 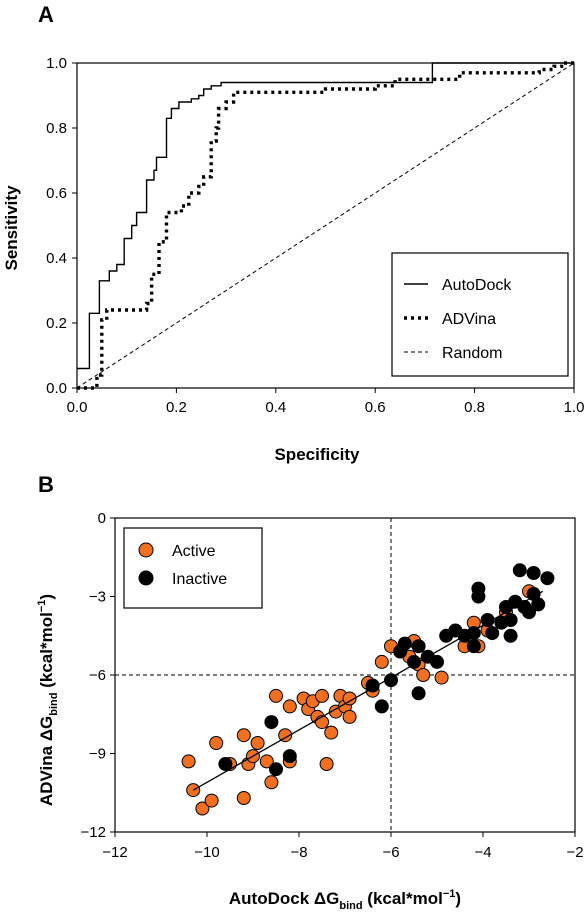 What do you see at coordinates (317, 454) in the screenshot?
I see `roc-x-axis-label: Specificity` at bounding box center [317, 454].